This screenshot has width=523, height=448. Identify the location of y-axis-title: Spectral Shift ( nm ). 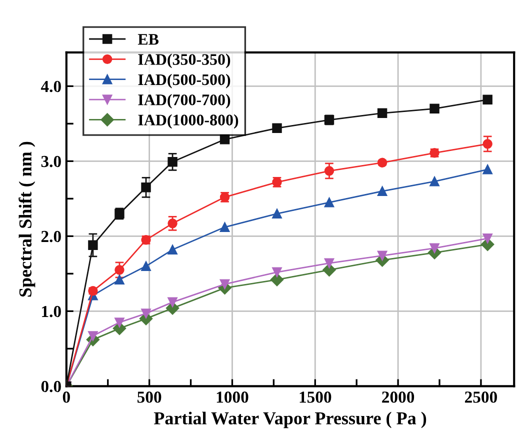
(27, 219).